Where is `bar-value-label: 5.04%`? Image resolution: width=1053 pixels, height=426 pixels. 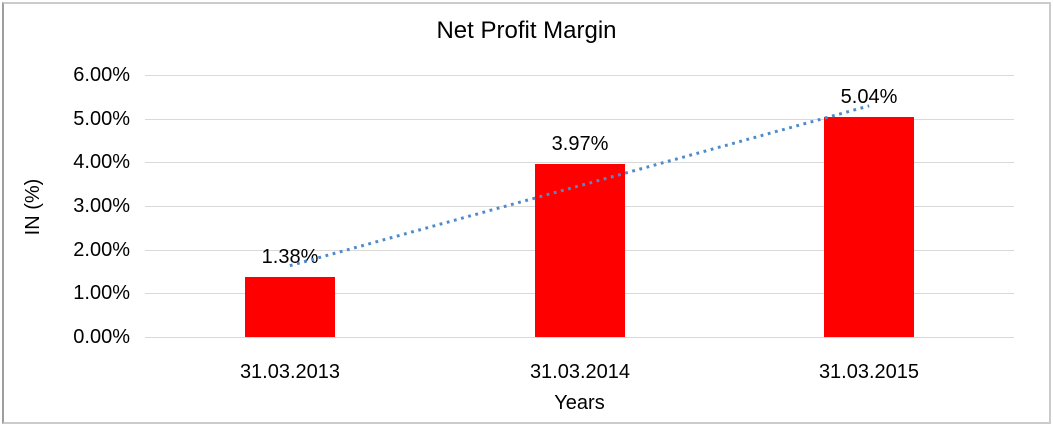 bar-value-label: 5.04% is located at coordinates (869, 97).